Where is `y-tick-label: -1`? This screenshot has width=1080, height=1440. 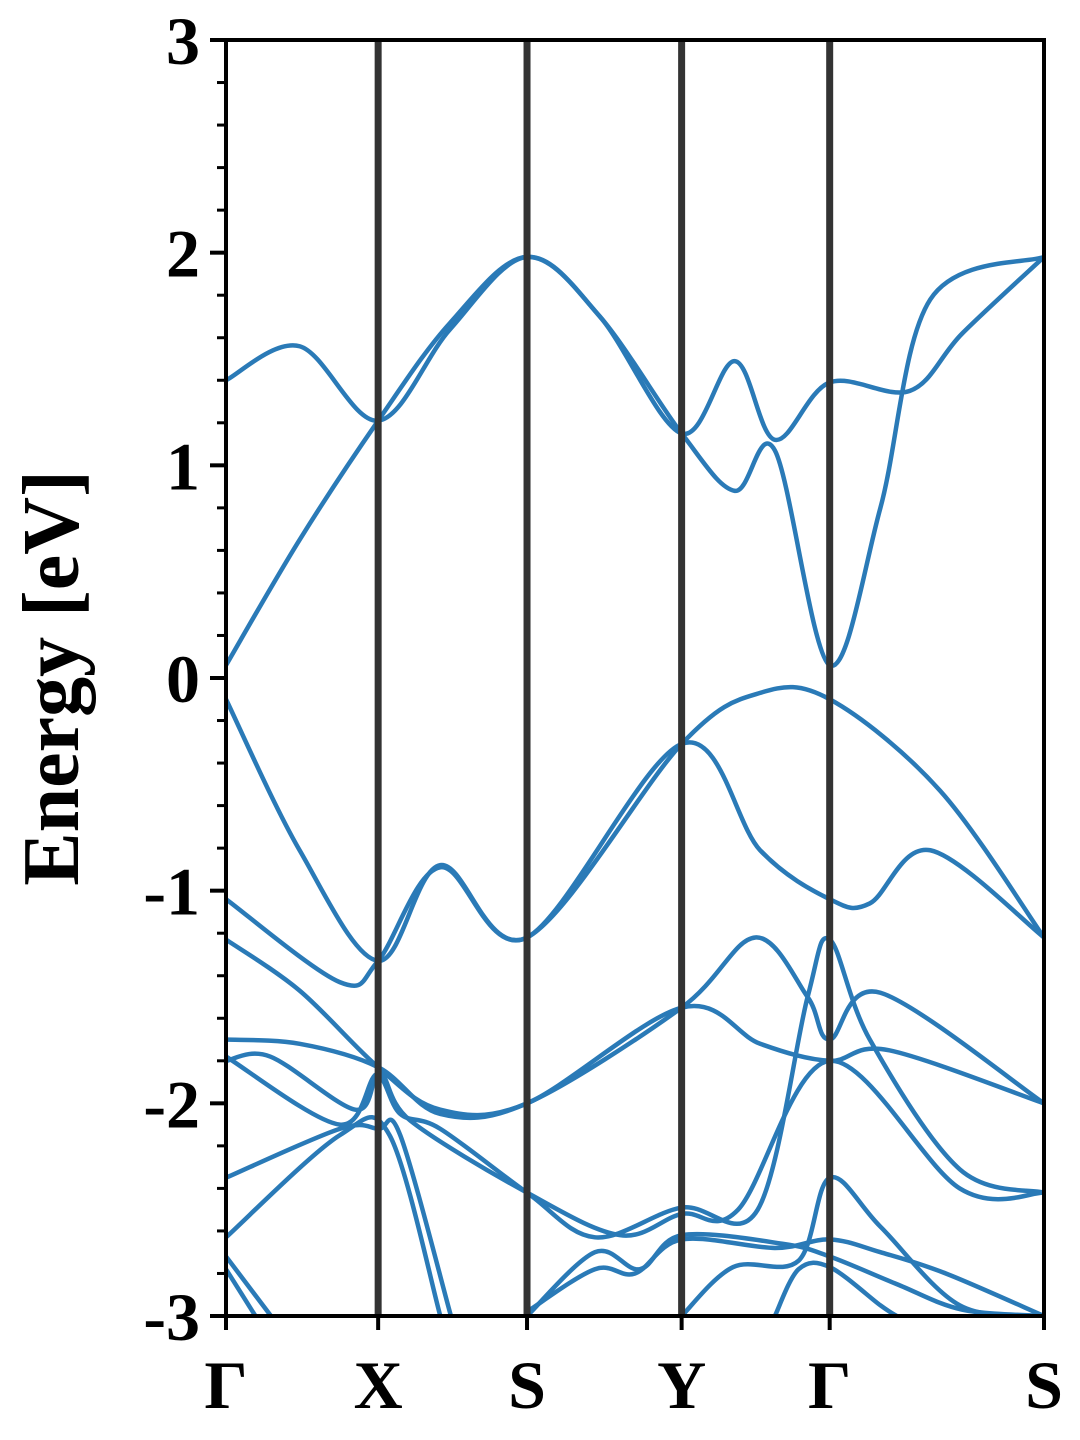
y-tick-label: -1 is located at coordinates (171, 892).